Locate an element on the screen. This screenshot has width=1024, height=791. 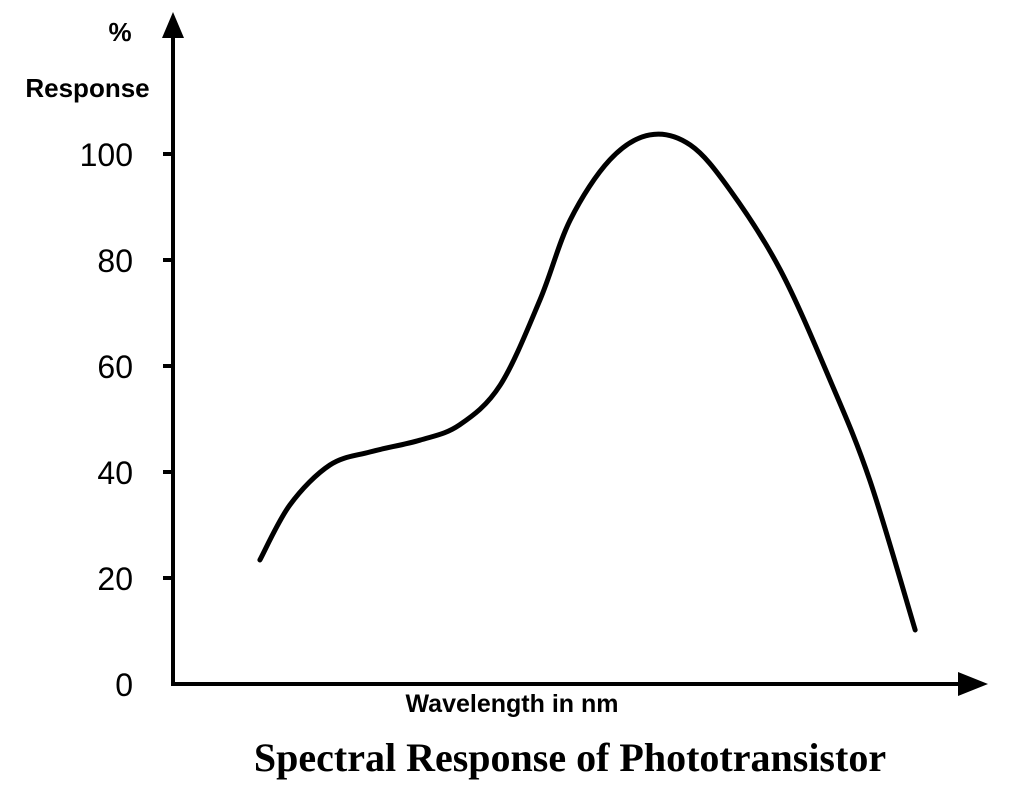
y-tick-label: 60 is located at coordinates (115, 367).